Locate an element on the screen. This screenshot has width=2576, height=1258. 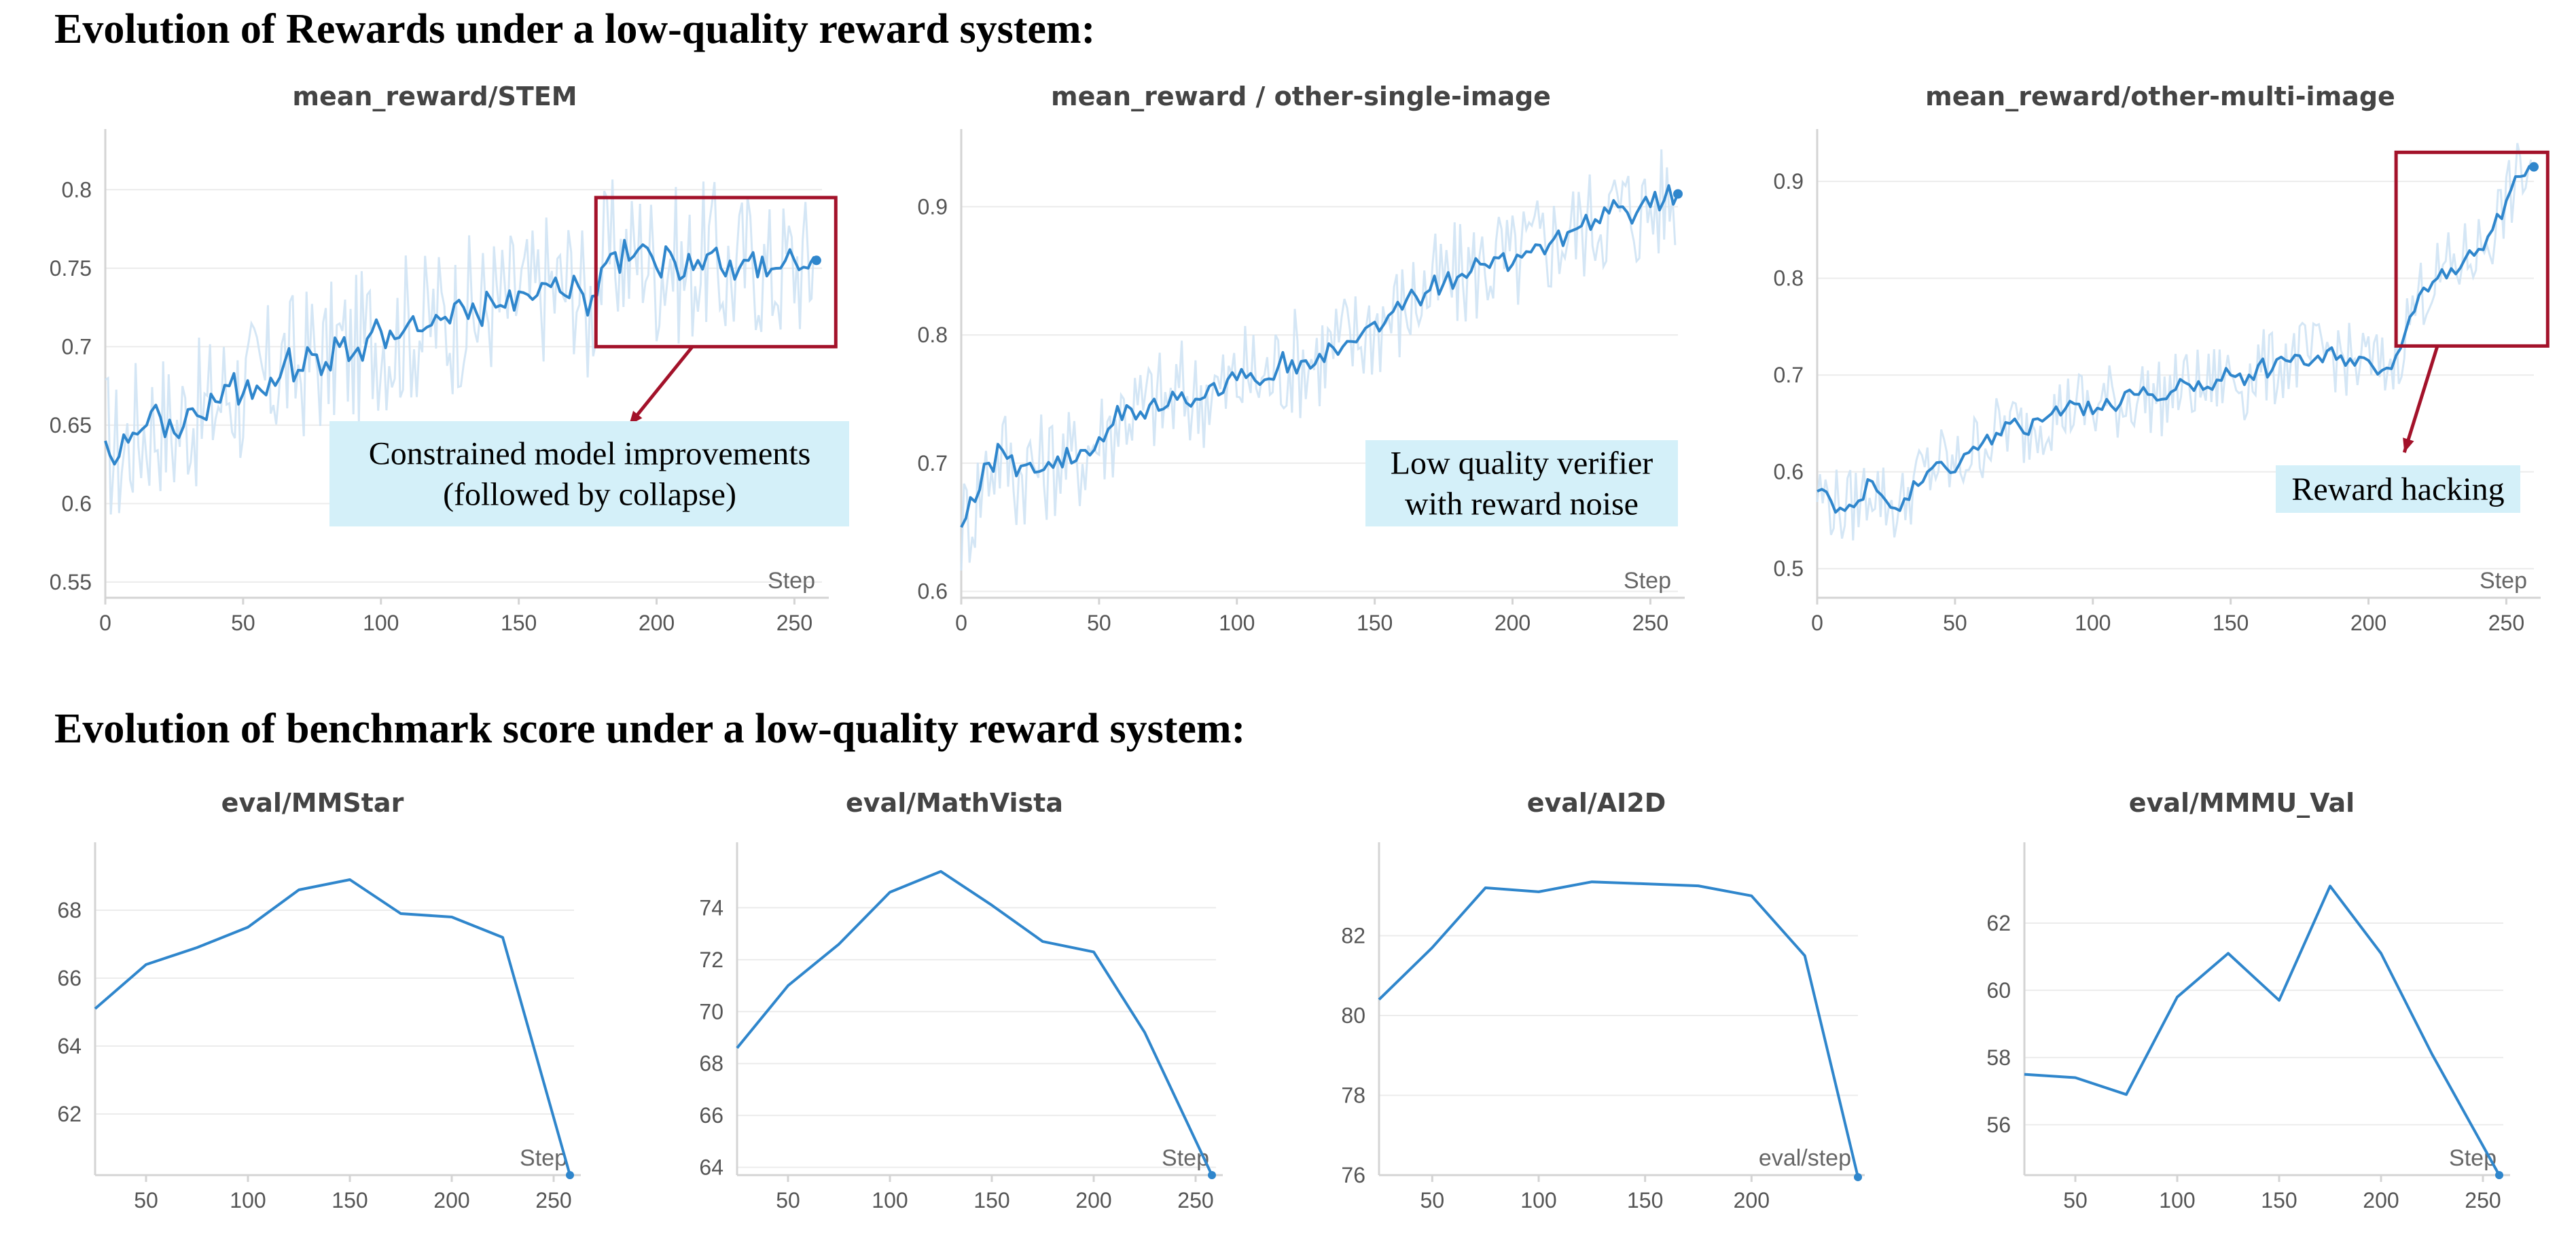
annotation-text: with reward noise is located at coordinates (1522, 504).